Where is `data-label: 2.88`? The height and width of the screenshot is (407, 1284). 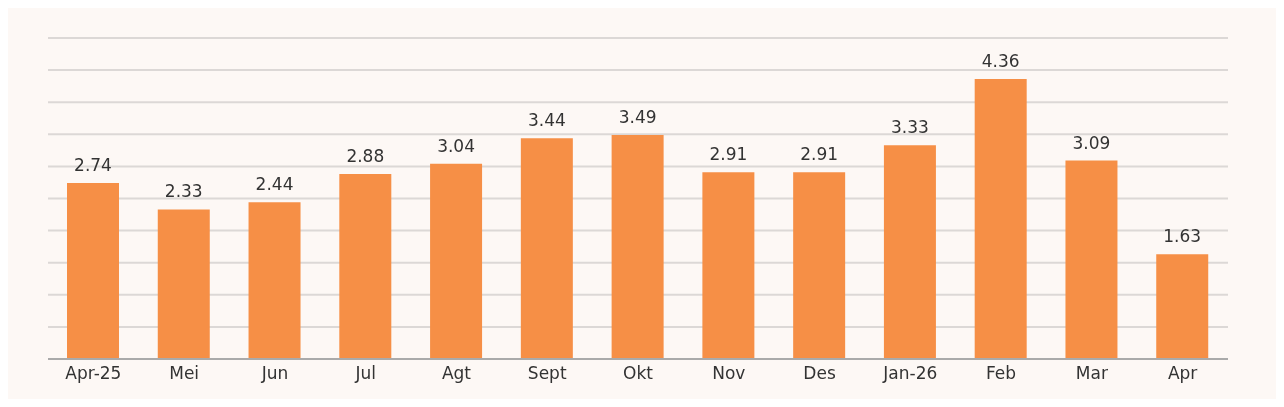 data-label: 2.88 is located at coordinates (365, 156).